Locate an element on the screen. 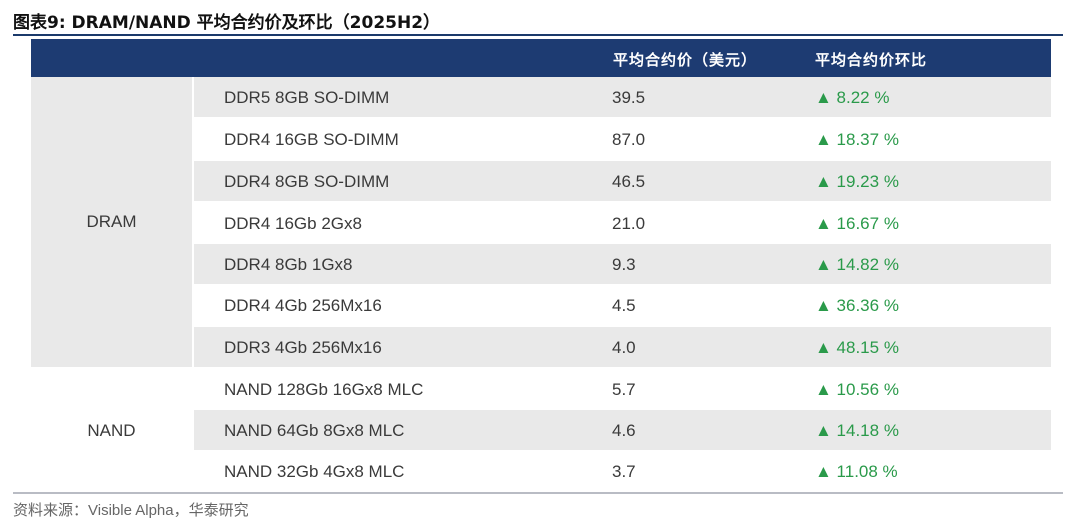 The height and width of the screenshot is (525, 1080). product-cell: DDR5 8GB SO-DIMM is located at coordinates (307, 97).